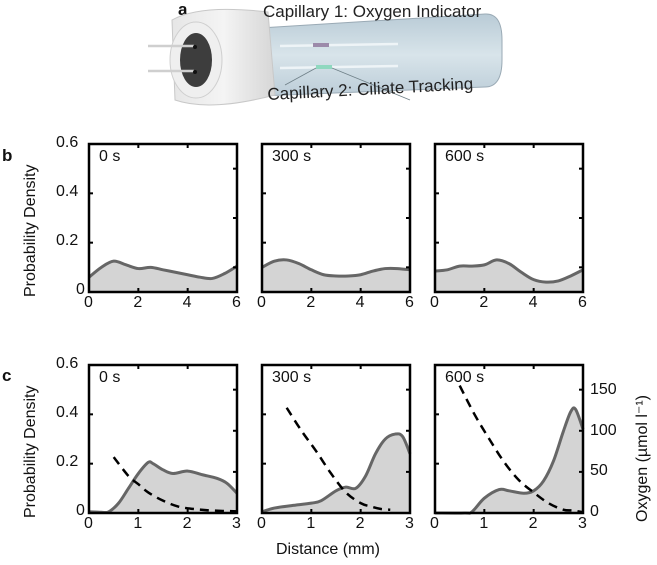 This screenshot has width=657, height=565. What do you see at coordinates (336, 218) in the screenshot?
I see `plot-b-300s` at bounding box center [336, 218].